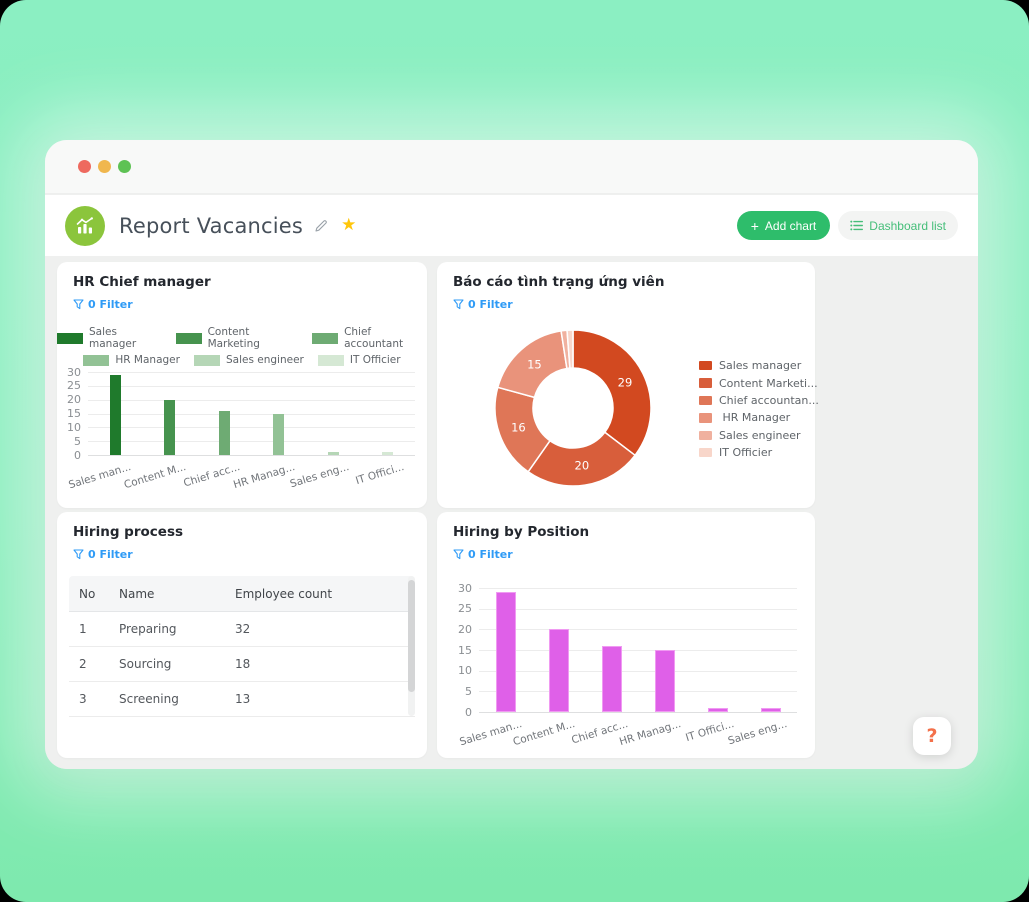 Image resolution: width=1029 pixels, height=902 pixels. I want to click on table-cell: 13, so click(243, 699).